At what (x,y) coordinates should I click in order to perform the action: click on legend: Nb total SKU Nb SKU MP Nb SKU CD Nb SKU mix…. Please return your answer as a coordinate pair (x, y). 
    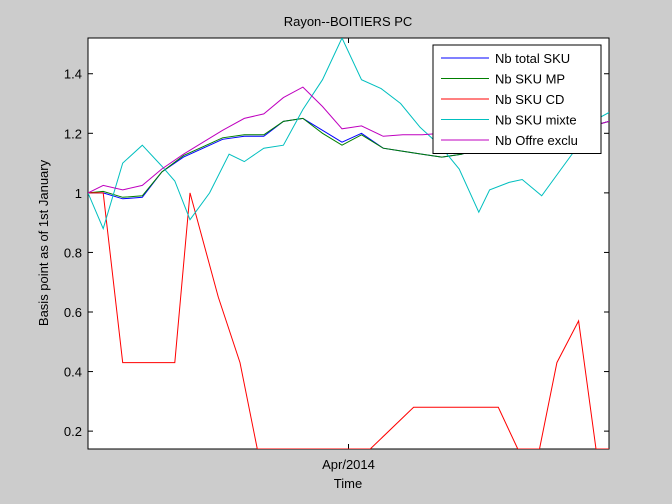
    Looking at the image, I should click on (517, 99).